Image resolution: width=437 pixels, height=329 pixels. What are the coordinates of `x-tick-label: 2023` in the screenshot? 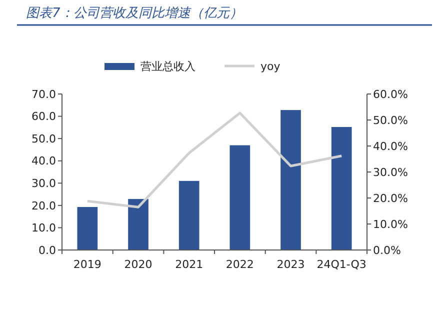 It's located at (290, 264).